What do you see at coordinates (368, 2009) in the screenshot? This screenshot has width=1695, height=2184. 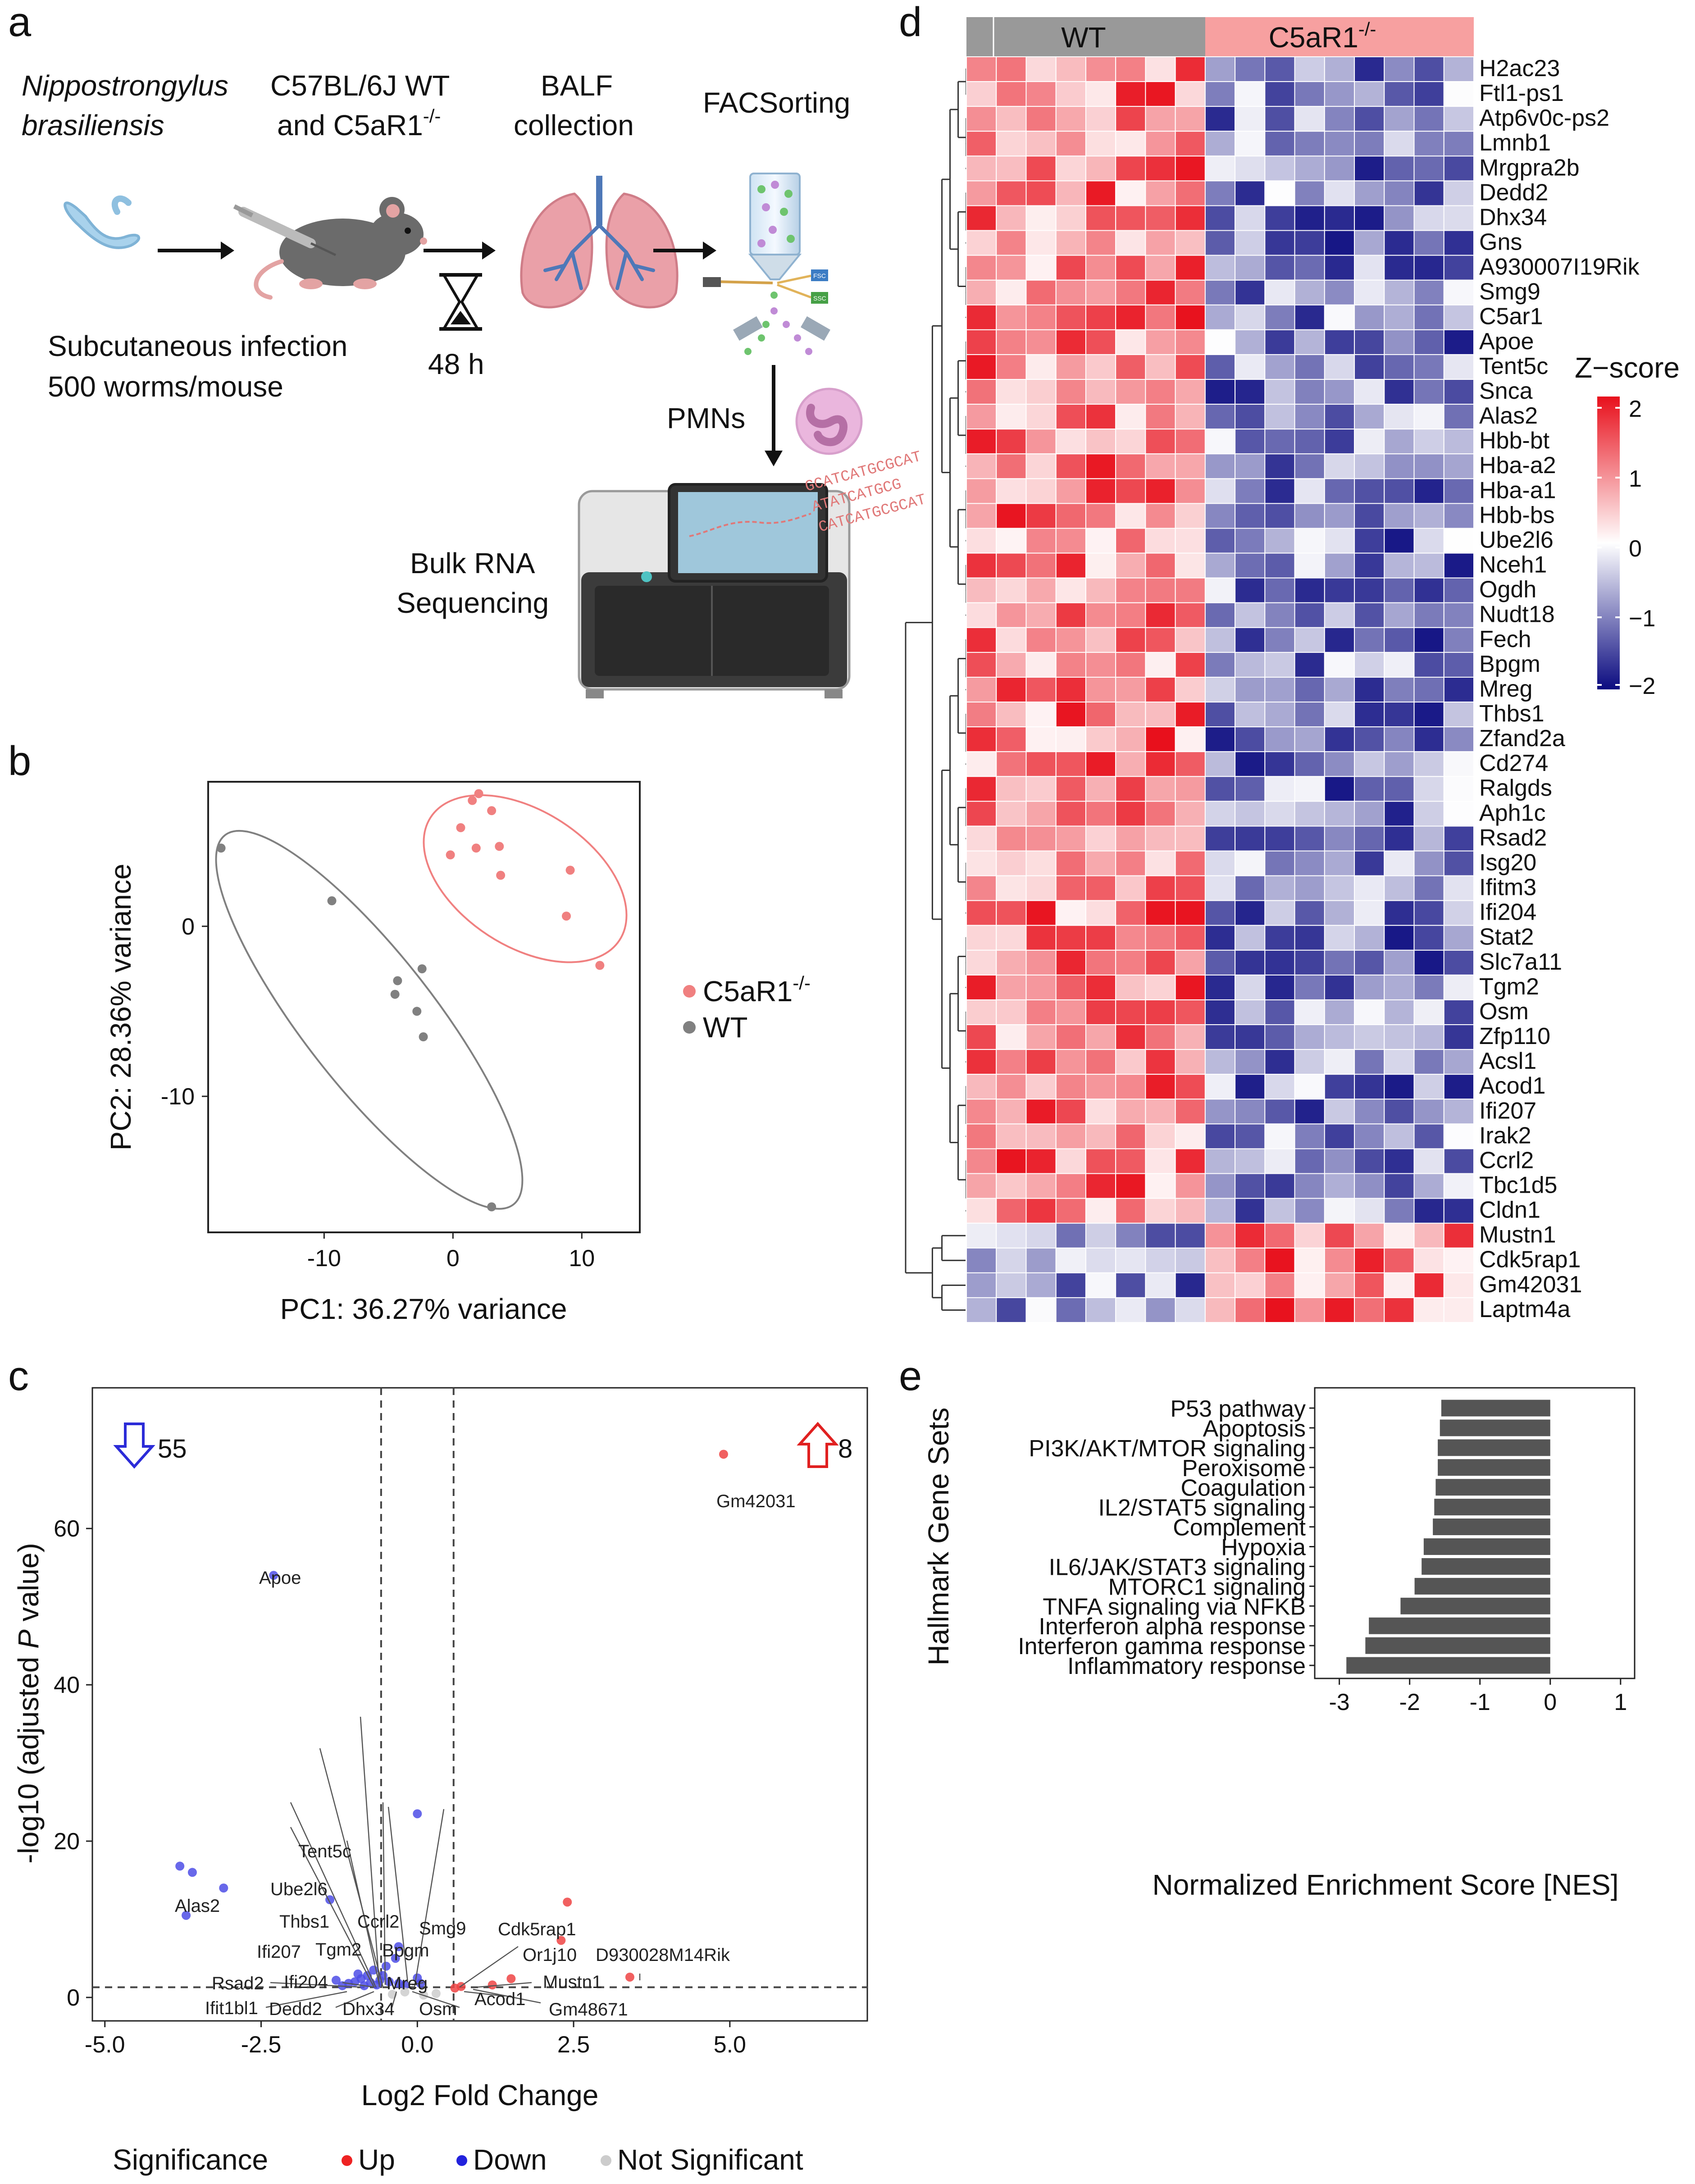 I see `label-dhx34: Dhx34` at bounding box center [368, 2009].